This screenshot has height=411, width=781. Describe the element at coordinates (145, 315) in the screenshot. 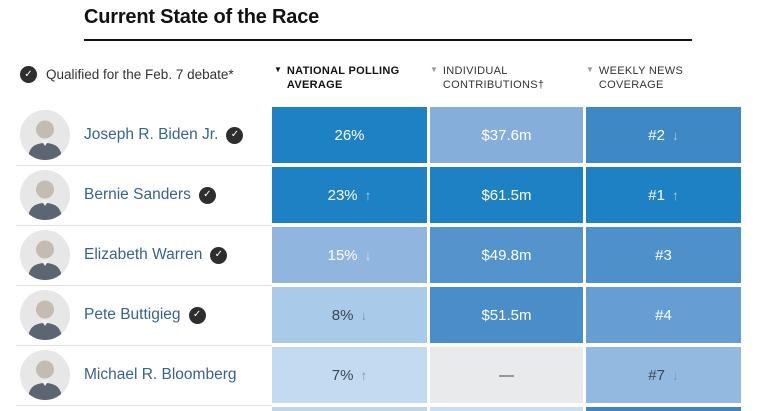

I see `candidate-name-link: Pete Buttigieg ✓` at that location.